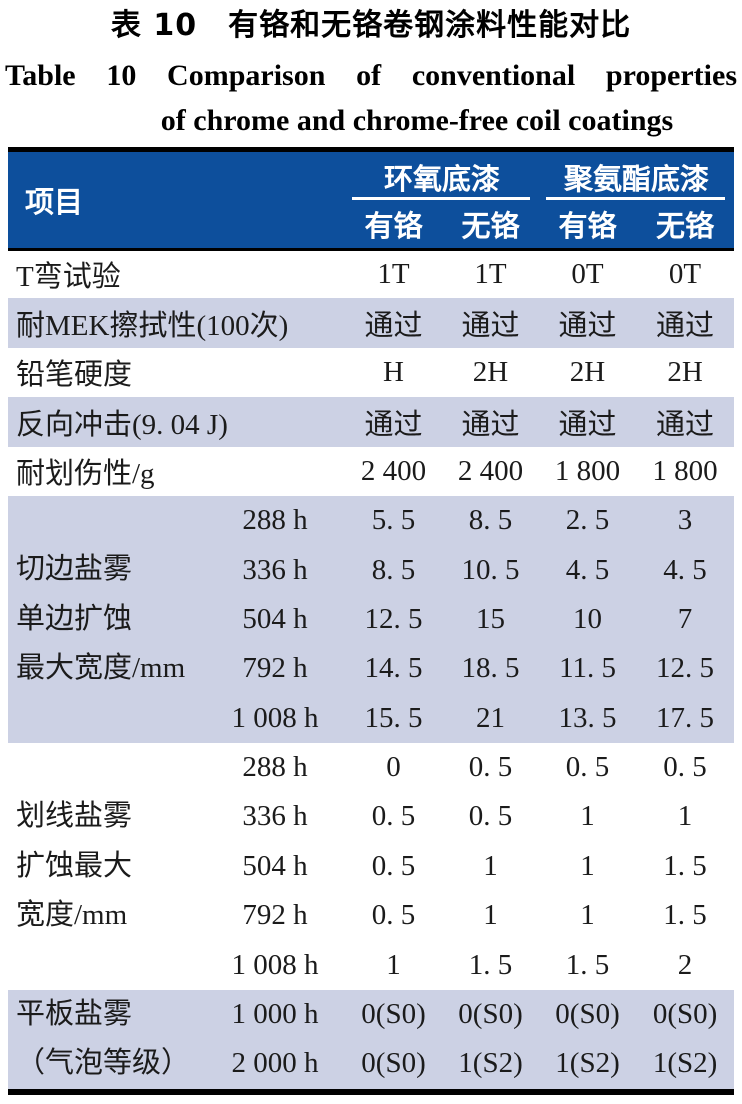 The width and height of the screenshot is (742, 1104). Describe the element at coordinates (393, 273) in the screenshot. I see `value-cell: 1T` at that location.